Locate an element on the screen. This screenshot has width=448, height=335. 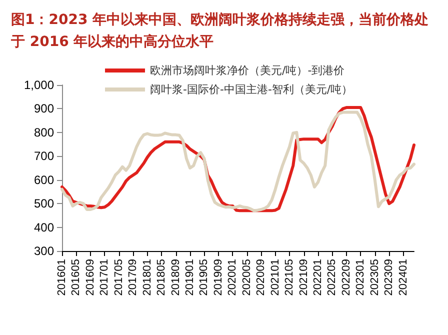
x-tick-label: 201805 is located at coordinates (162, 277).